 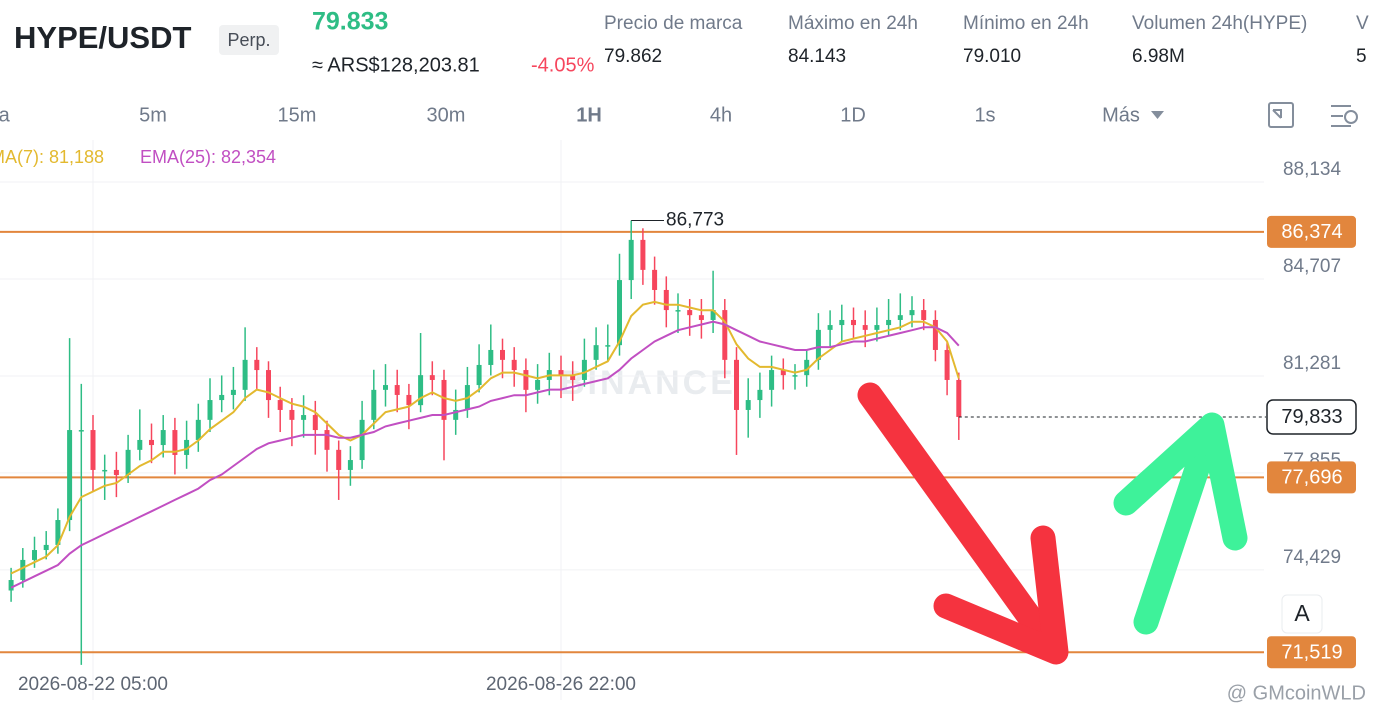 I want to click on red-arrow-head, so click(x=1001, y=595).